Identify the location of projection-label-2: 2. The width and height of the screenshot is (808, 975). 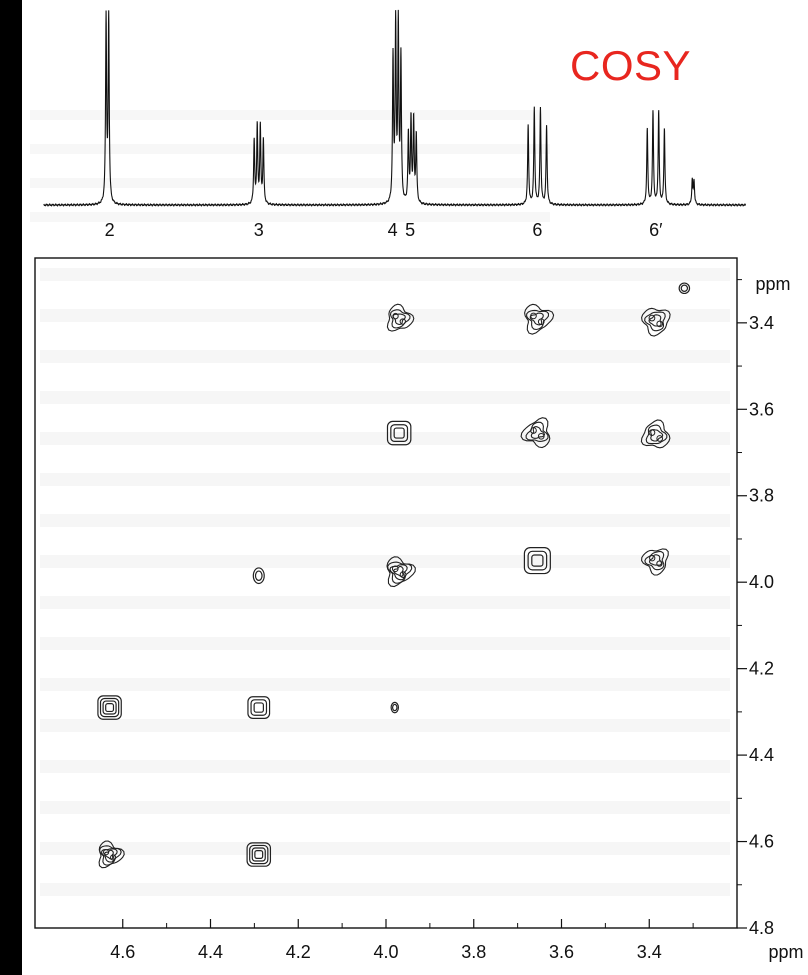
(110, 230).